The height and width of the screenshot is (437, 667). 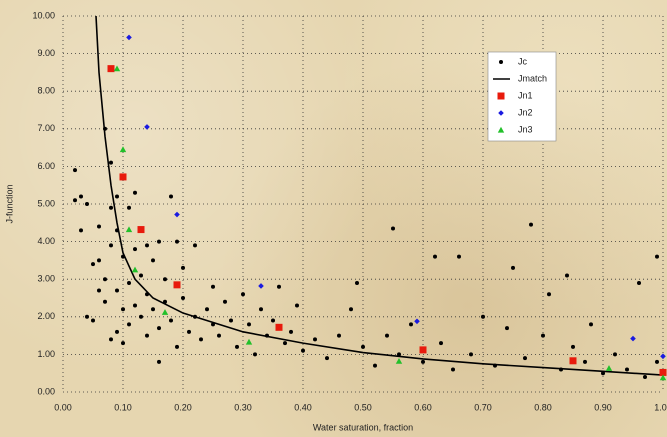 I want to click on x-tick-label: 1.00, so click(x=660, y=407).